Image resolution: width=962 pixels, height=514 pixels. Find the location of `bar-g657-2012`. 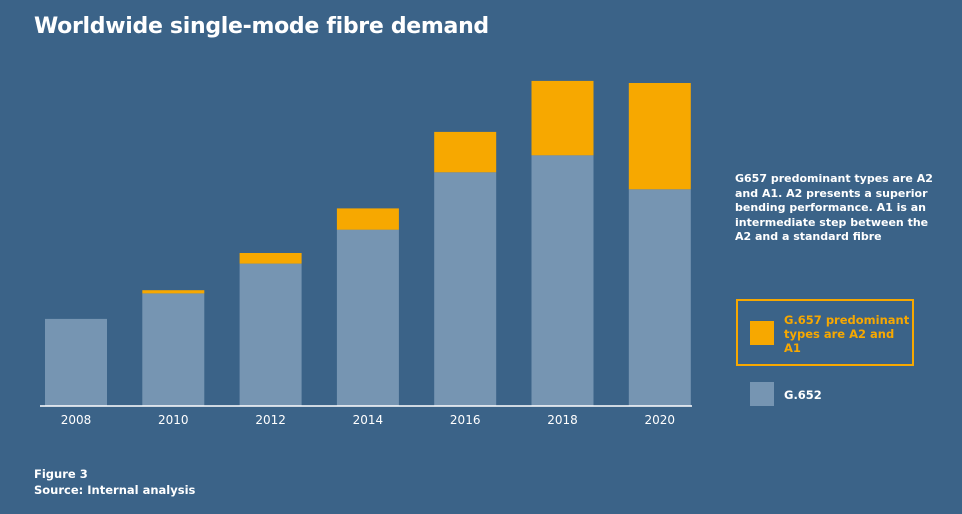

bar-g657-2012 is located at coordinates (270, 258).